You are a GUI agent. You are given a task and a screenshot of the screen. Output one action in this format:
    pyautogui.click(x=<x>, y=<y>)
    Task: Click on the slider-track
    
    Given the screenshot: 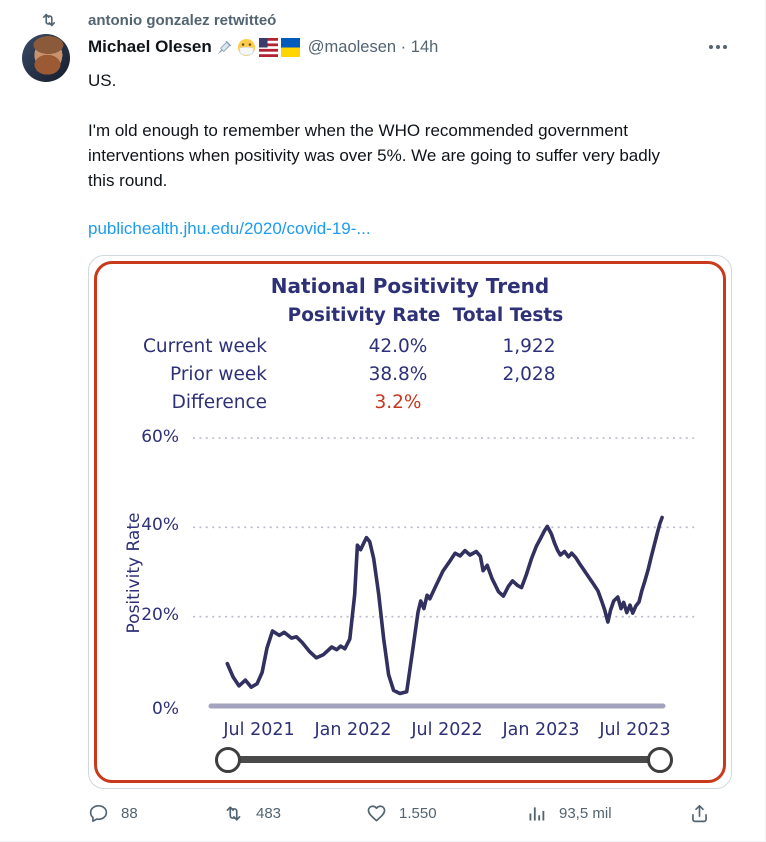 What is the action you would take?
    pyautogui.click(x=444, y=759)
    